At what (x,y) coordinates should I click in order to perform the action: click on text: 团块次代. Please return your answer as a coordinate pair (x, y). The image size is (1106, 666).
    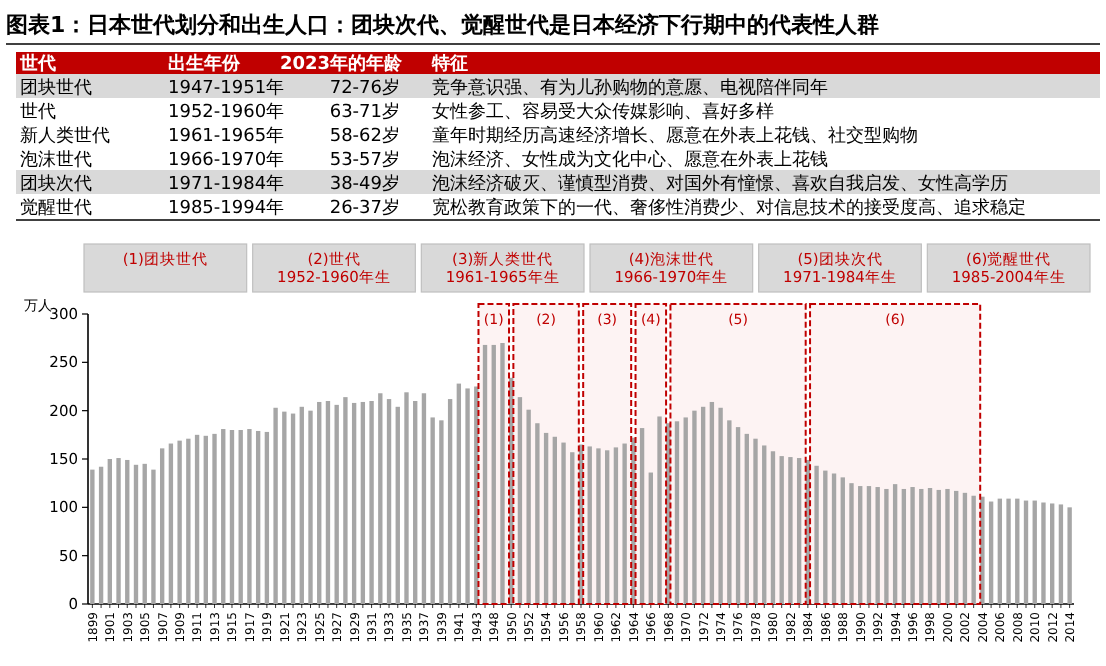
    Looking at the image, I should click on (56, 184).